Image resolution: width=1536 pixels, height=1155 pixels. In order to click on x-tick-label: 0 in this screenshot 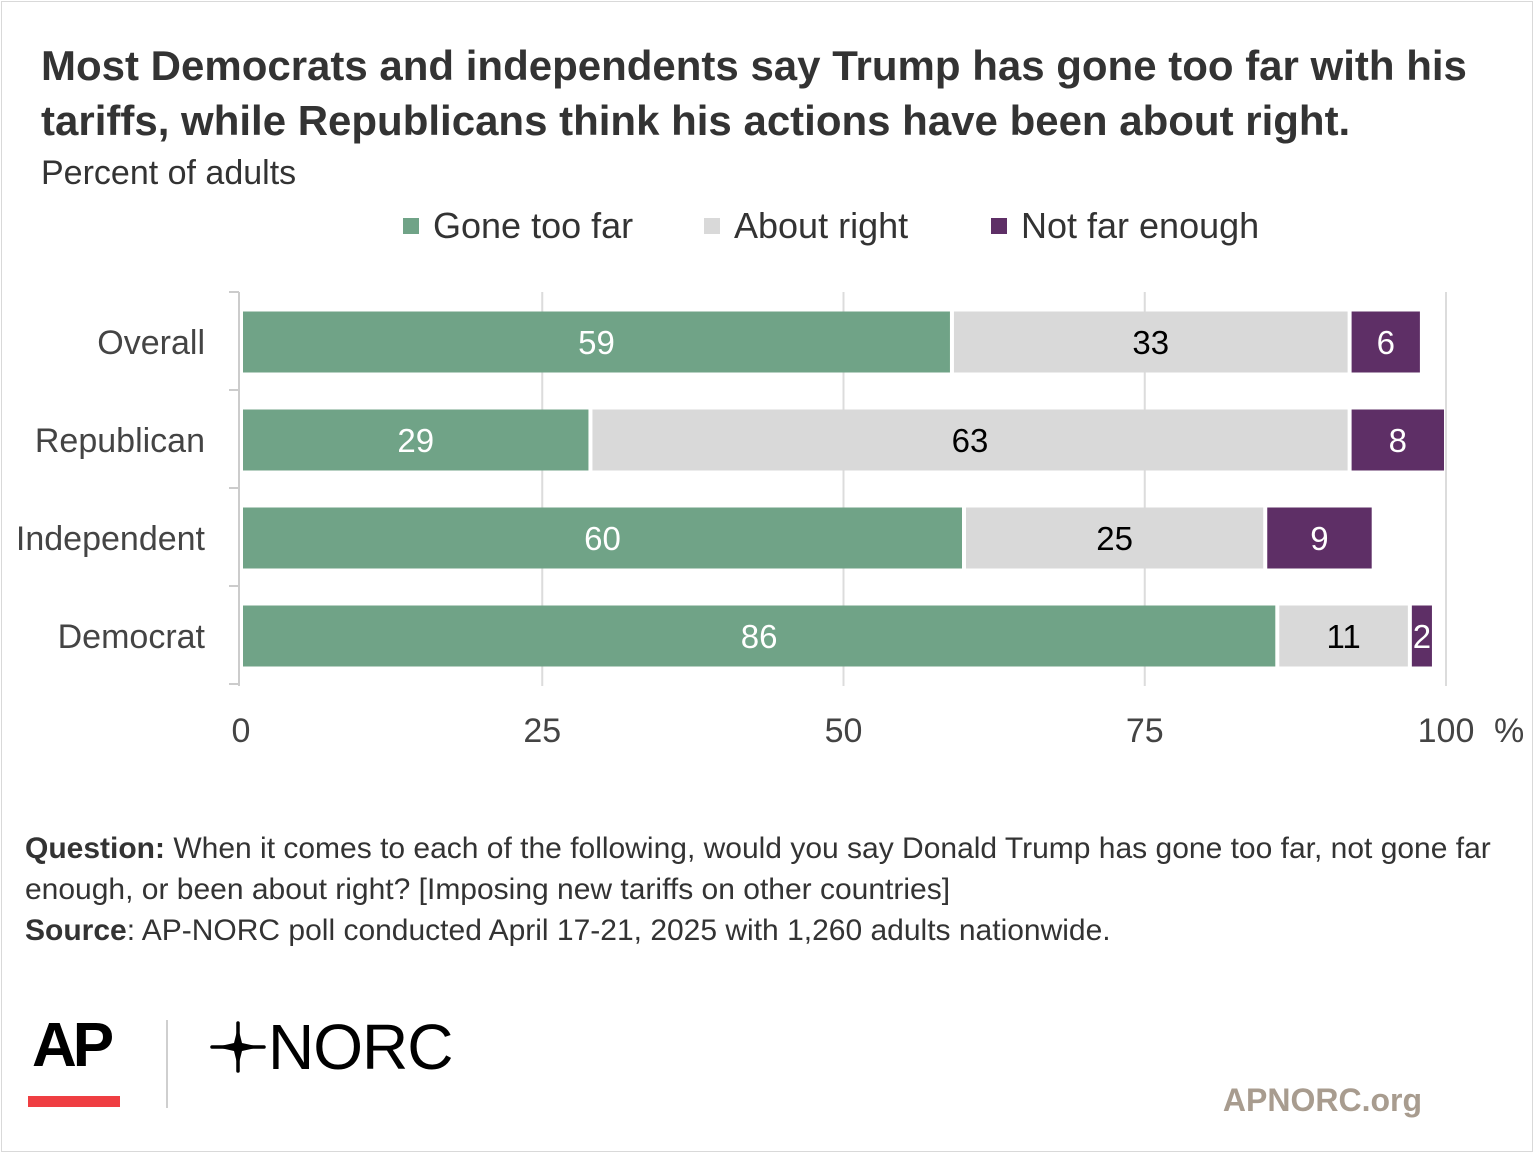, I will do `click(241, 731)`.